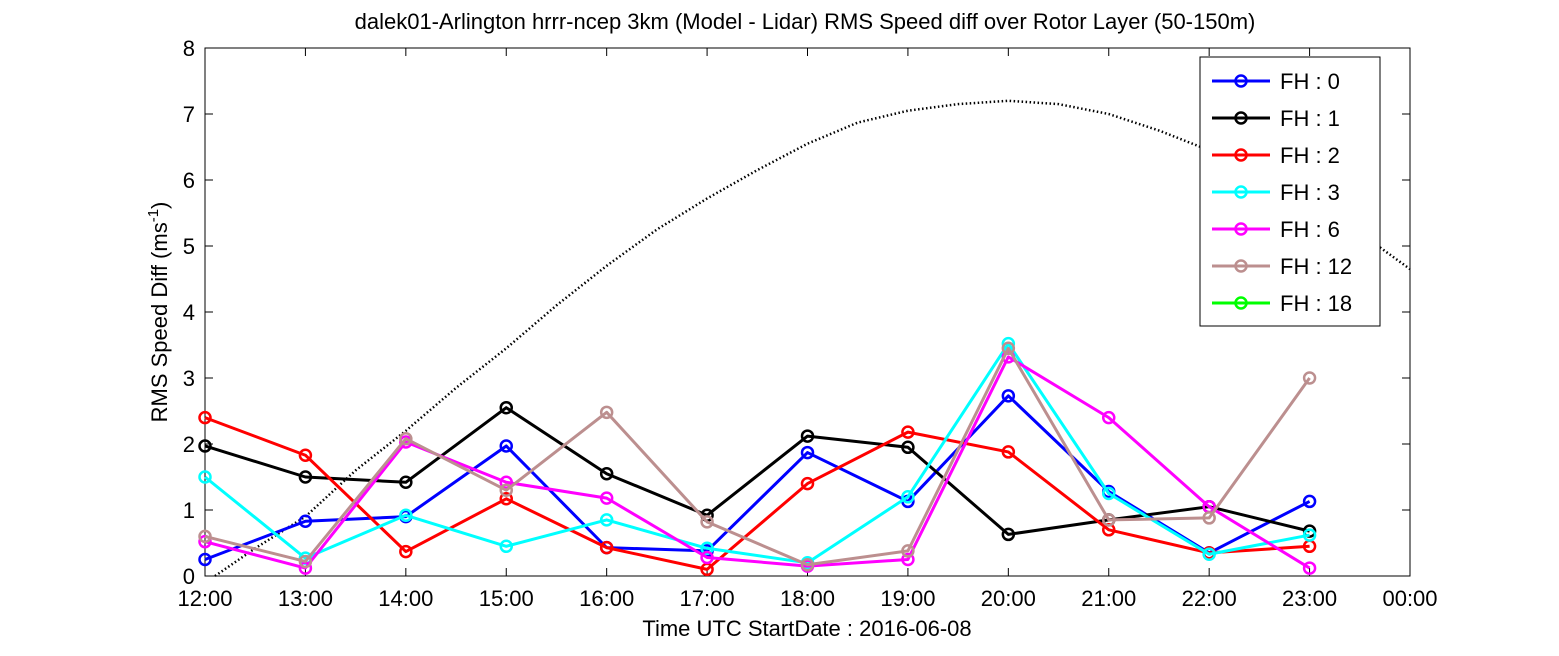 Image resolution: width=1559 pixels, height=656 pixels. What do you see at coordinates (1409, 598) in the screenshot?
I see `x-tick-label: 00:00` at bounding box center [1409, 598].